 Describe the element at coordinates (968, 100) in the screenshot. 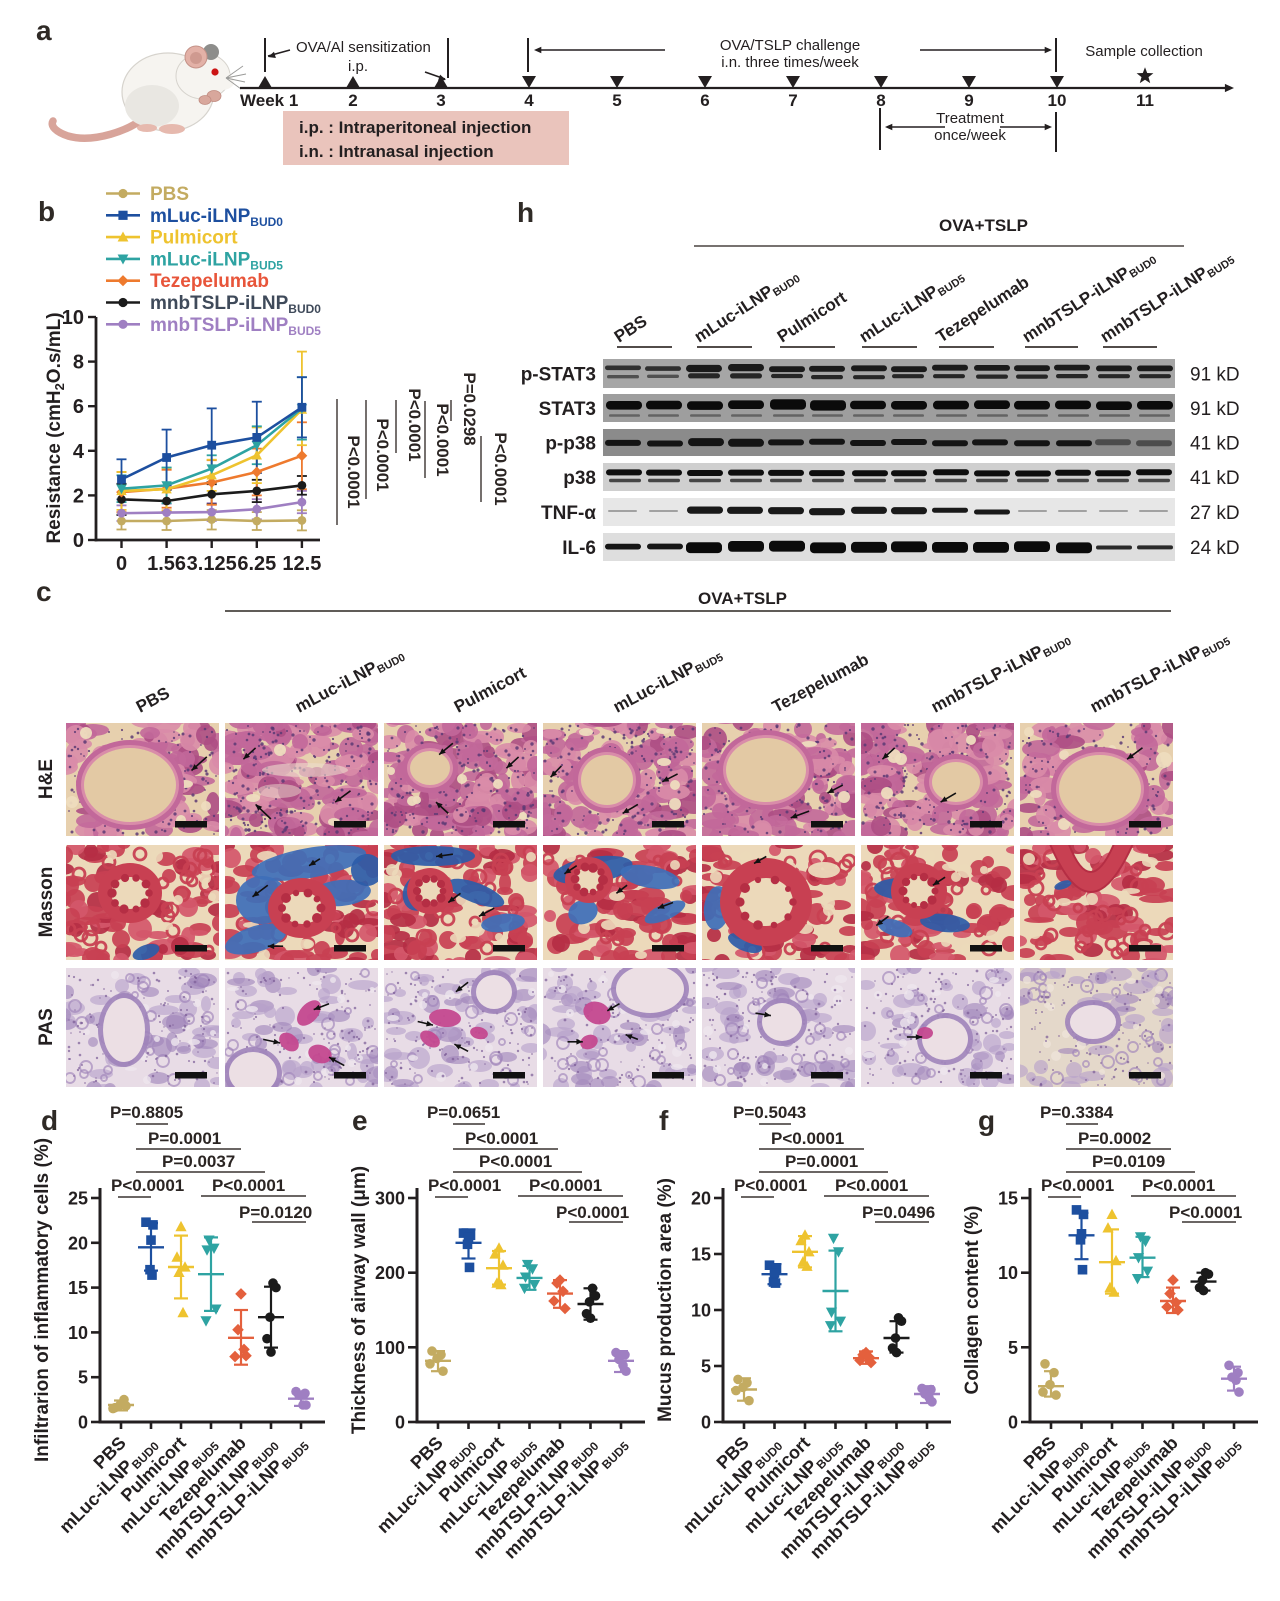

I see `svg-text: 9` at that location.